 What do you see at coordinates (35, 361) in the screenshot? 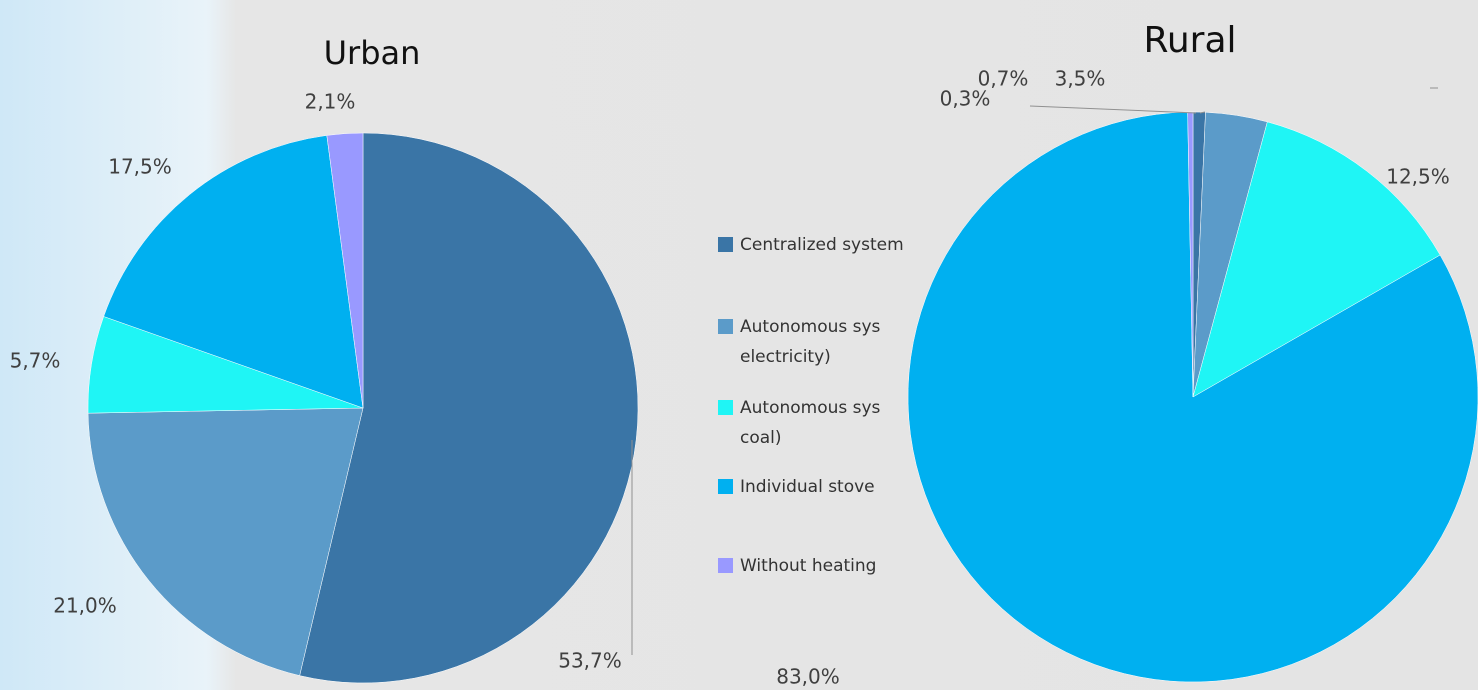
I see `data-label: 5,7%` at bounding box center [35, 361].